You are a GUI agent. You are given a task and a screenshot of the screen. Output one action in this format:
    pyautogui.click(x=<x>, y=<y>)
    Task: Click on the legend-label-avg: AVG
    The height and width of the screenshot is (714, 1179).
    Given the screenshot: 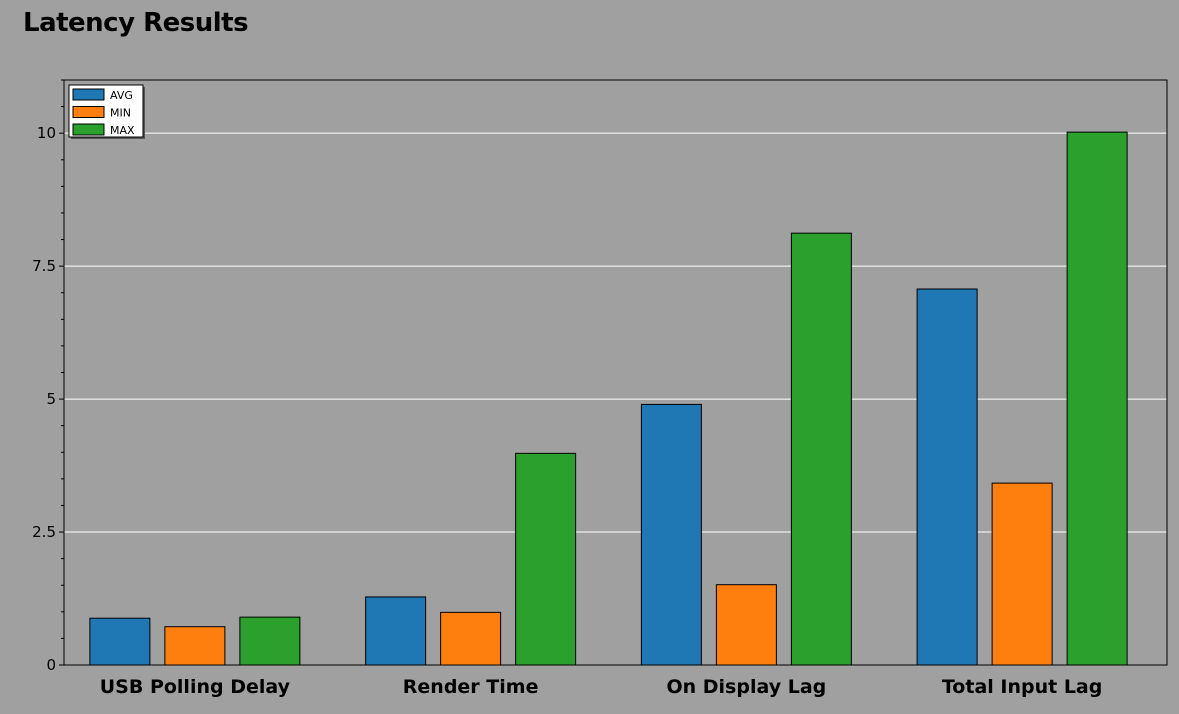 What is the action you would take?
    pyautogui.click(x=121, y=95)
    